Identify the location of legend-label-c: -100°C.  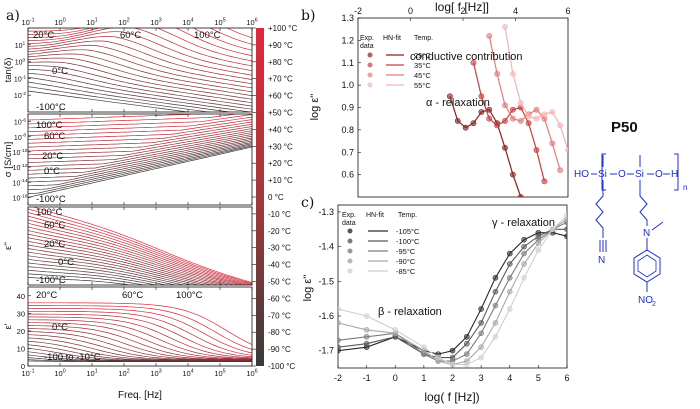
(408, 241).